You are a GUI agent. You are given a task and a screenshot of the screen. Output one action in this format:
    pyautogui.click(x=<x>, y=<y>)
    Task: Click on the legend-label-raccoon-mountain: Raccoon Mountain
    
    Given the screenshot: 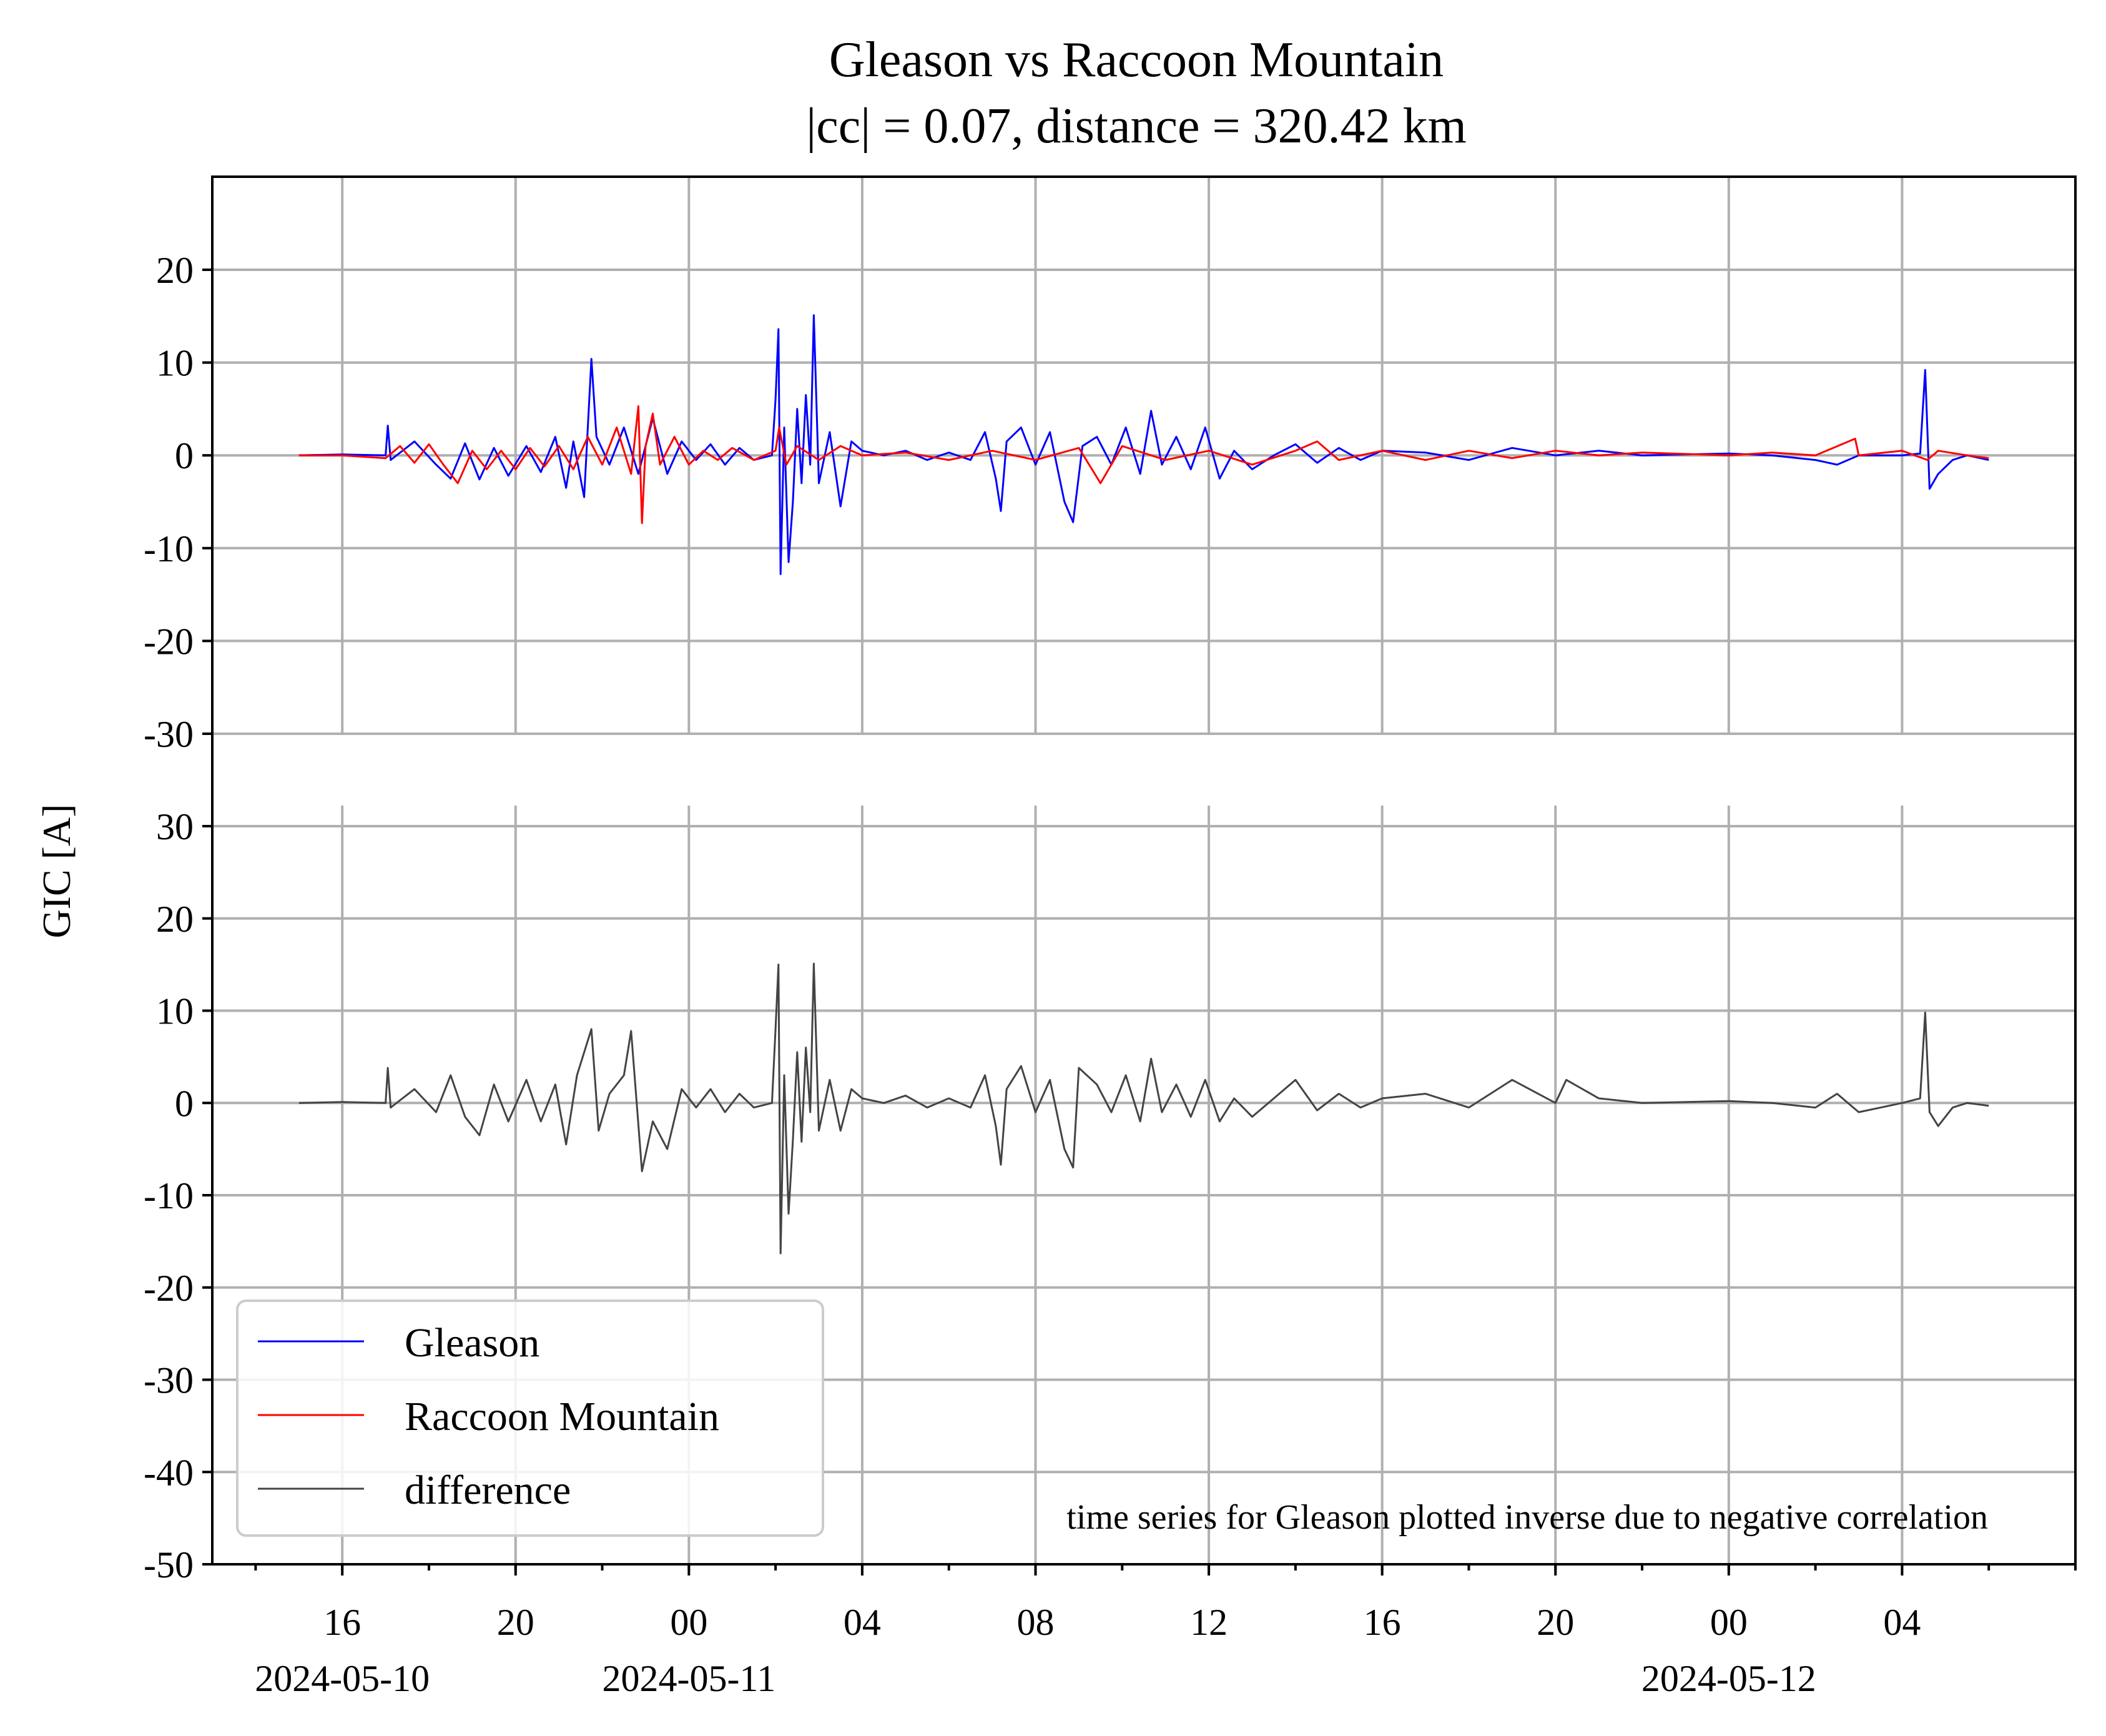 What is the action you would take?
    pyautogui.click(x=562, y=1416)
    